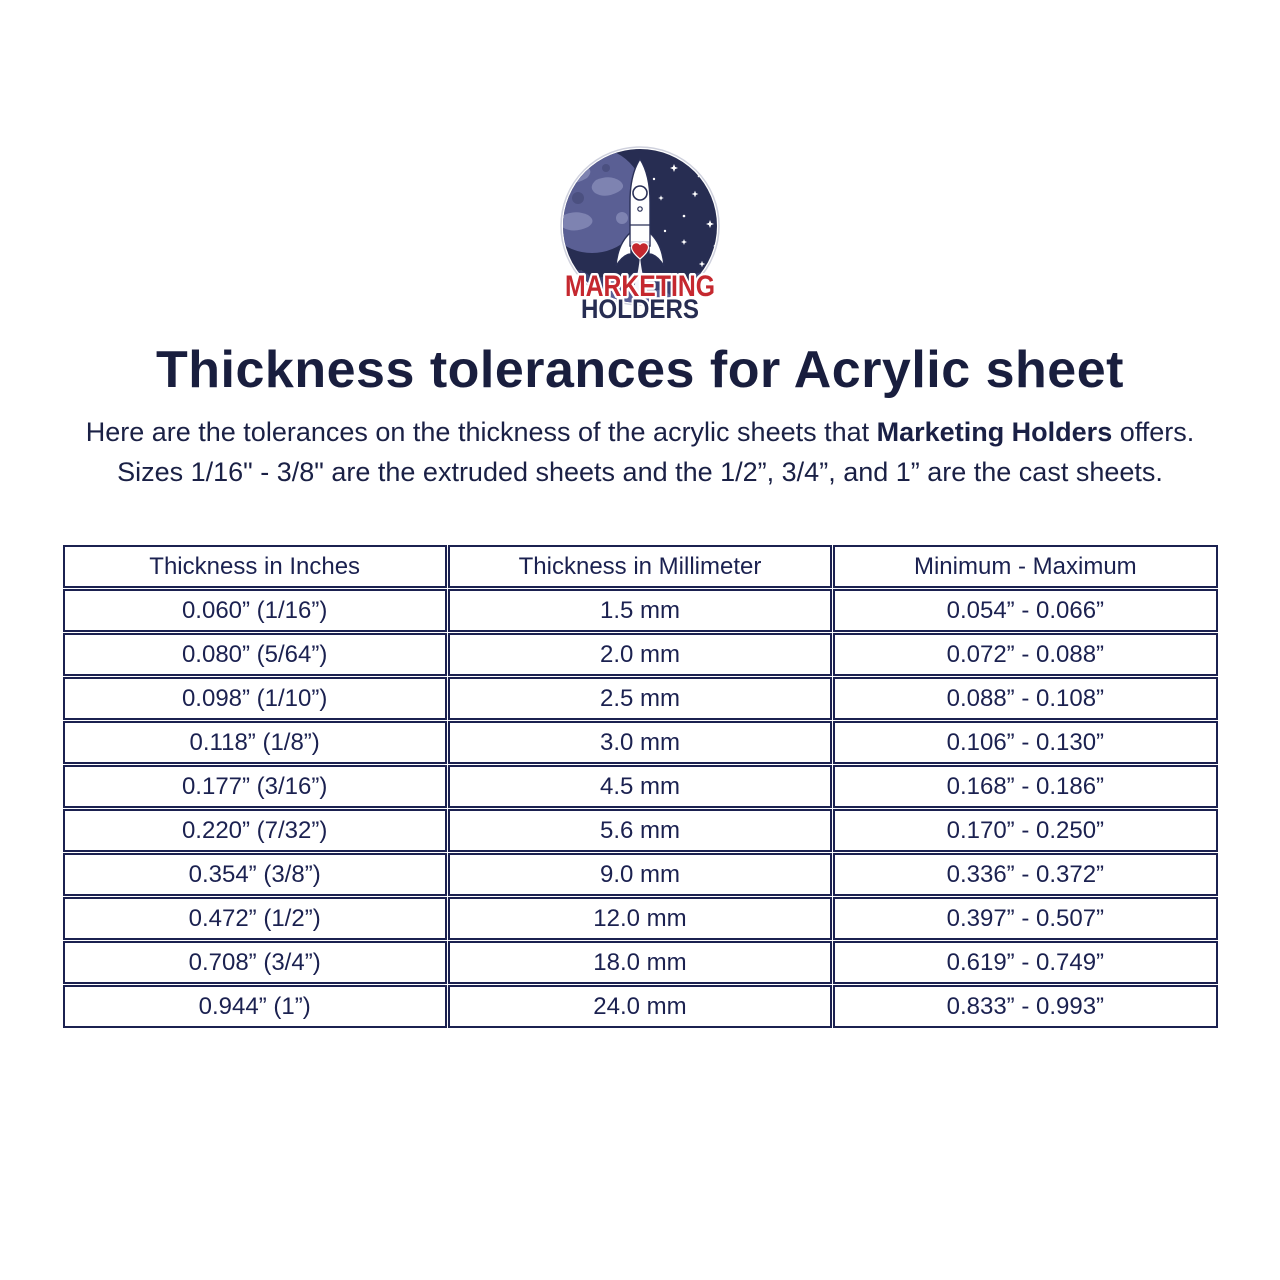  What do you see at coordinates (254, 610) in the screenshot?
I see `cell-inches: 0.060” (1/16”)` at bounding box center [254, 610].